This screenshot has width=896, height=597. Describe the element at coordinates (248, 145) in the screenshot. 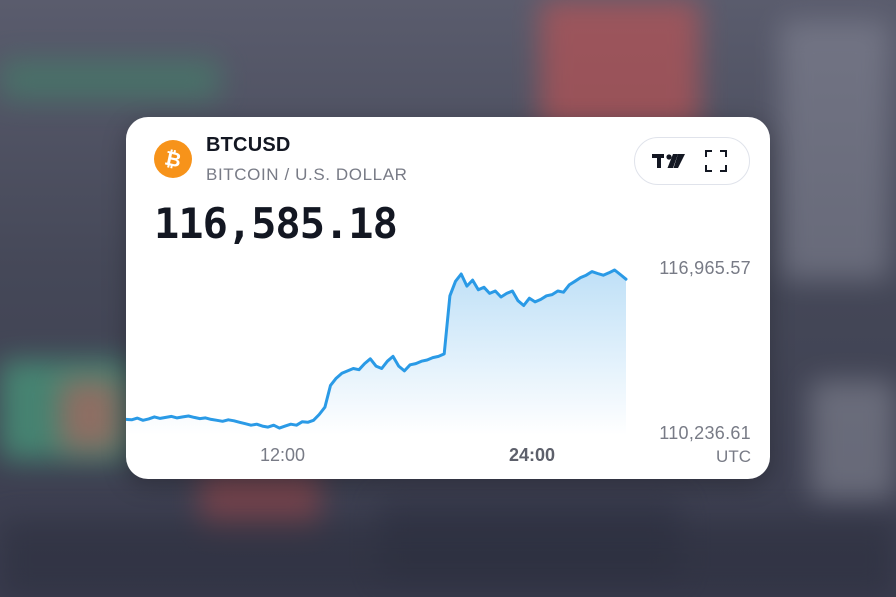

I see `symbol-title: BTCUSD` at that location.